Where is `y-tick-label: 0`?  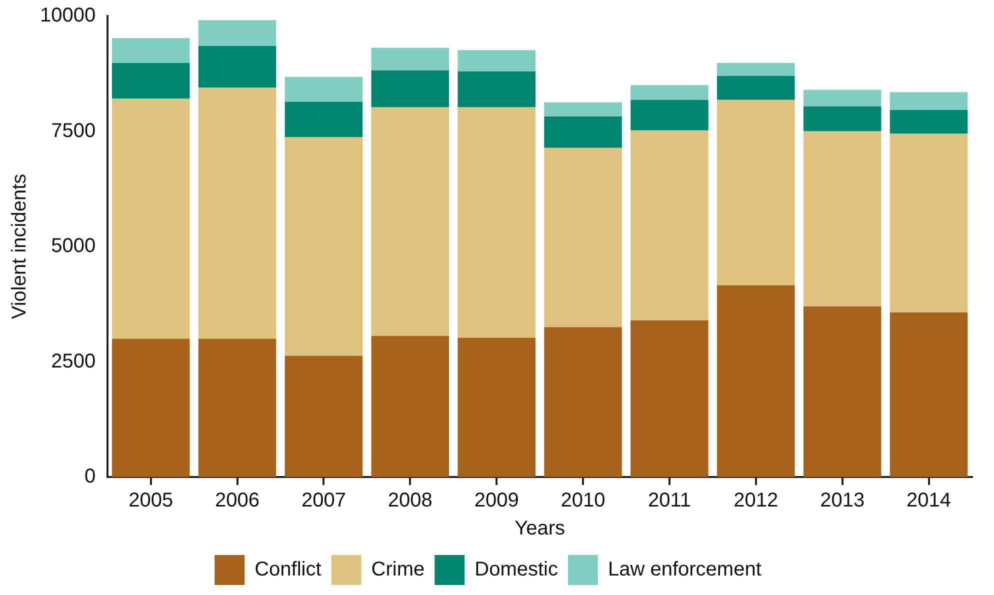
y-tick-label: 0 is located at coordinates (90, 477).